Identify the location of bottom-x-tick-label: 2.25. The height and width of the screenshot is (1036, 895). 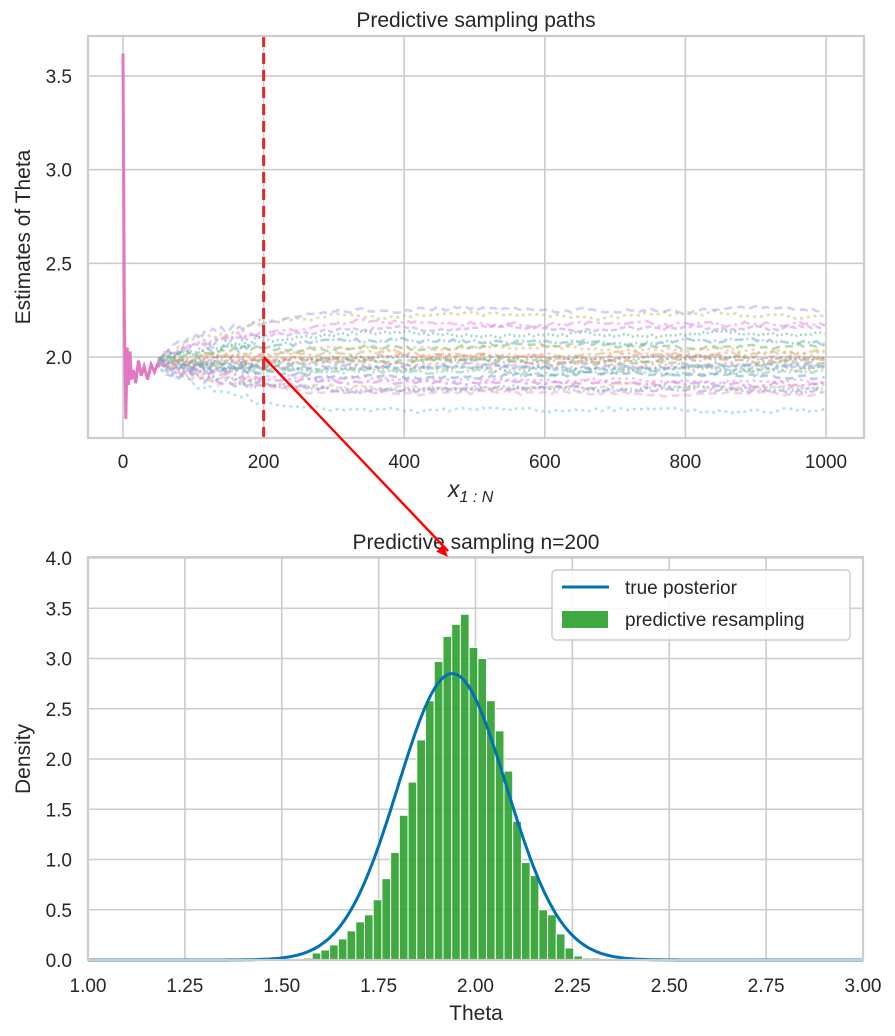
(572, 986).